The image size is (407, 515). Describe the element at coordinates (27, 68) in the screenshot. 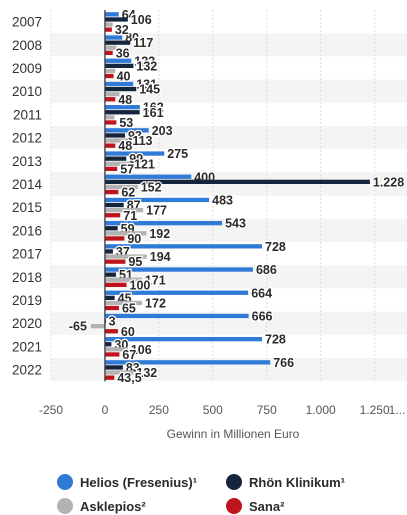

I see `category-label: 2009` at that location.